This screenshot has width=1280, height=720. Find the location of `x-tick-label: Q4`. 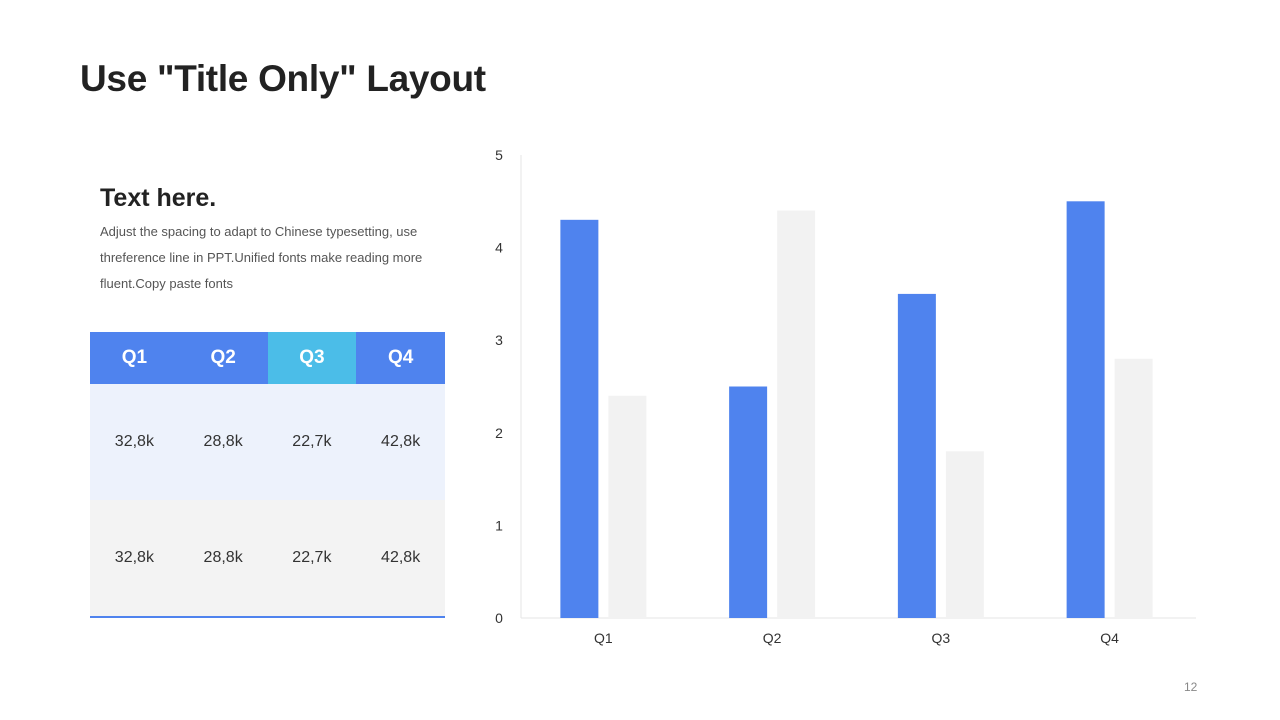

x-tick-label: Q4 is located at coordinates (1109, 638).